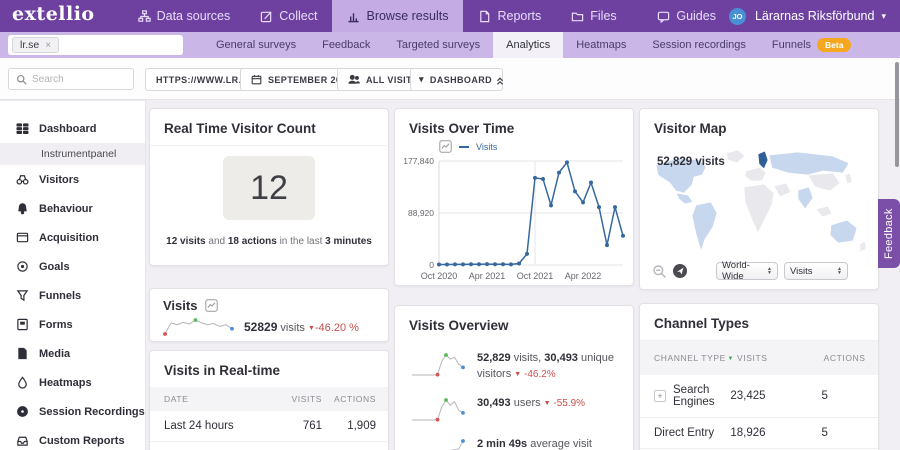 The width and height of the screenshot is (900, 450). Describe the element at coordinates (684, 433) in the screenshot. I see `cell-channel: Direct Entry` at that location.